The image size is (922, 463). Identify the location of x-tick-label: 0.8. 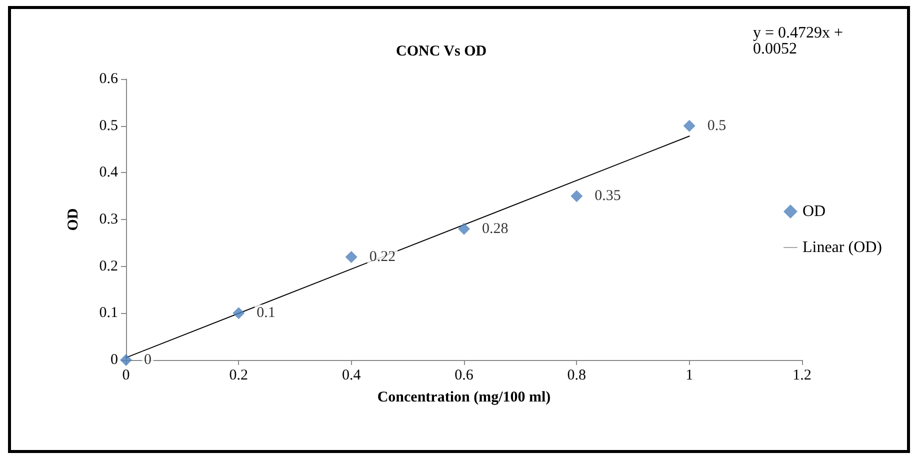
(576, 376).